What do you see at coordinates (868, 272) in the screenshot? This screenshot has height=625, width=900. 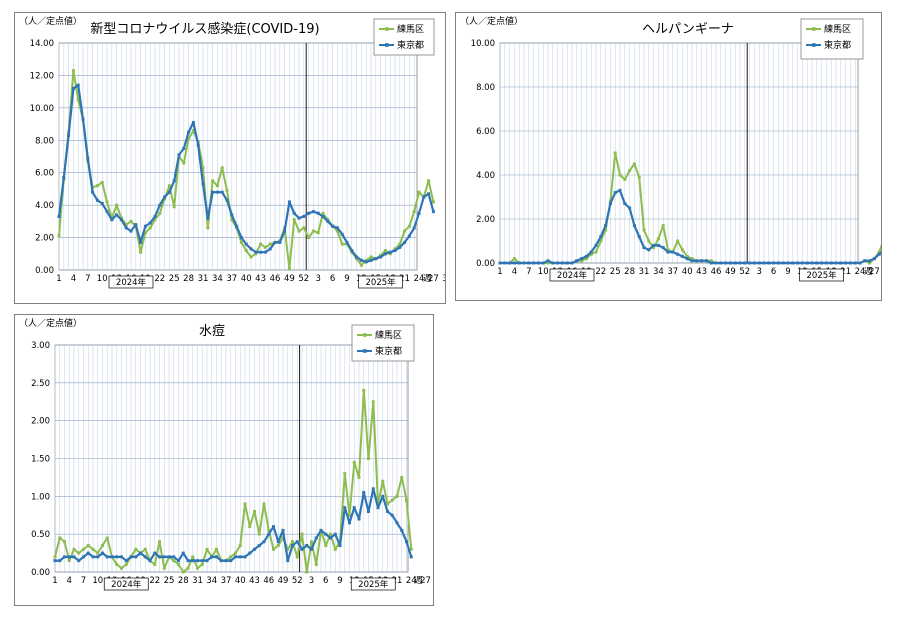 I see `x-axis-week-label: 週` at bounding box center [868, 272].